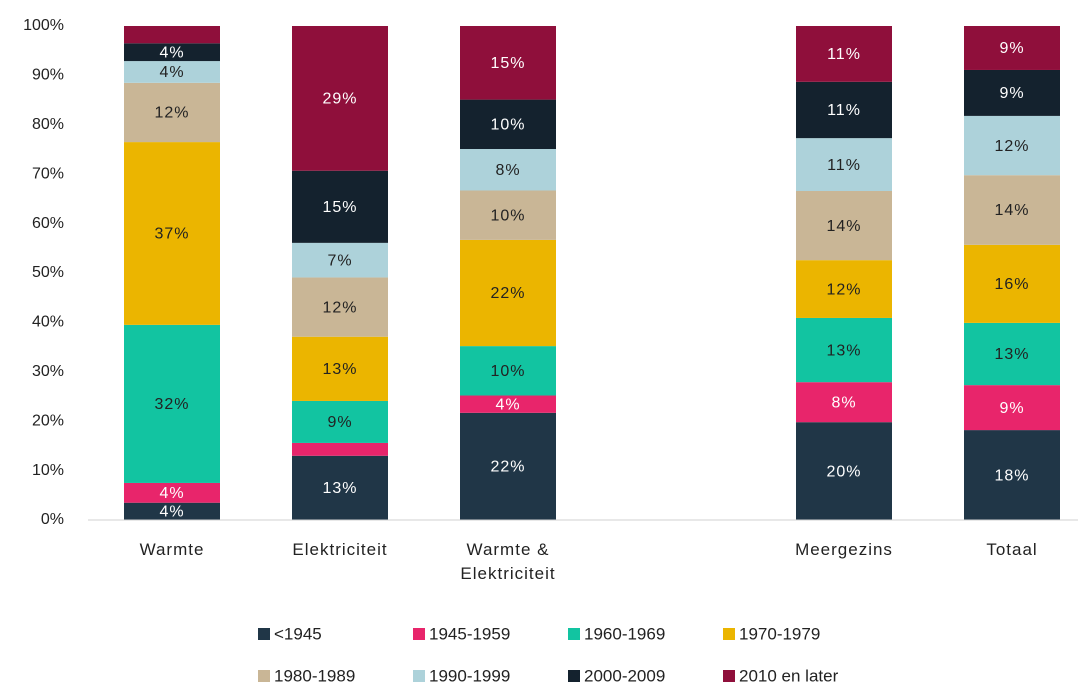  Describe the element at coordinates (48, 420) in the screenshot. I see `y-tick-label: 20%` at that location.